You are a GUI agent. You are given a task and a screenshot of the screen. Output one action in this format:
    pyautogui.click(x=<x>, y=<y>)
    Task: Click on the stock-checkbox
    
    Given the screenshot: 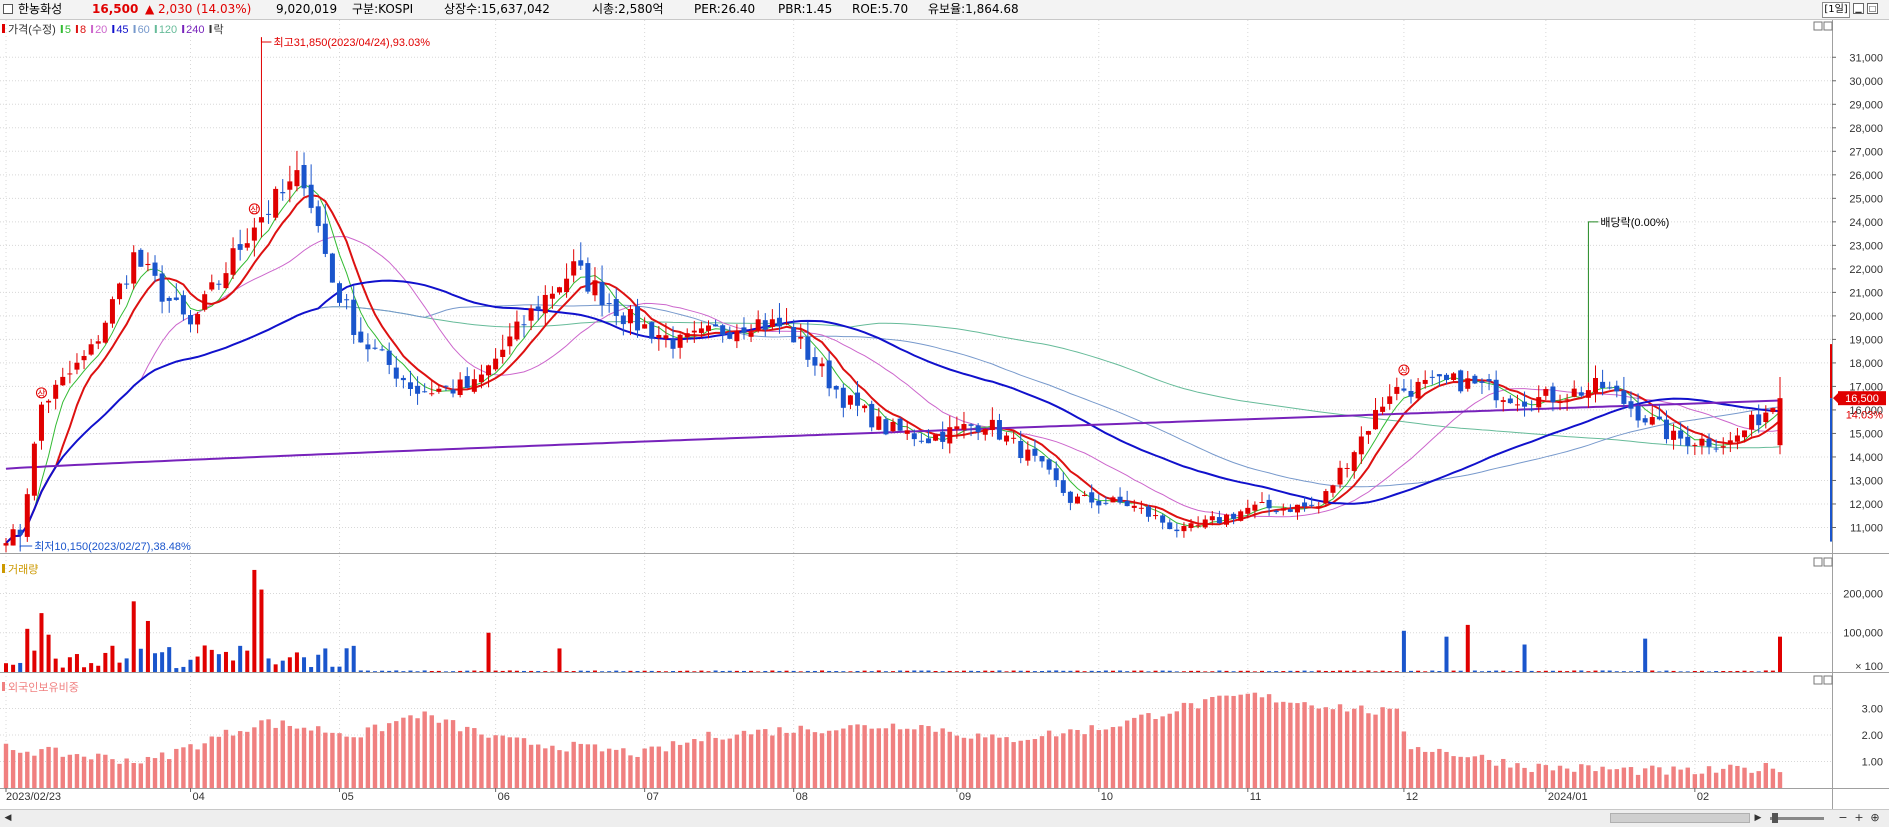 What is the action you would take?
    pyautogui.click(x=8, y=9)
    